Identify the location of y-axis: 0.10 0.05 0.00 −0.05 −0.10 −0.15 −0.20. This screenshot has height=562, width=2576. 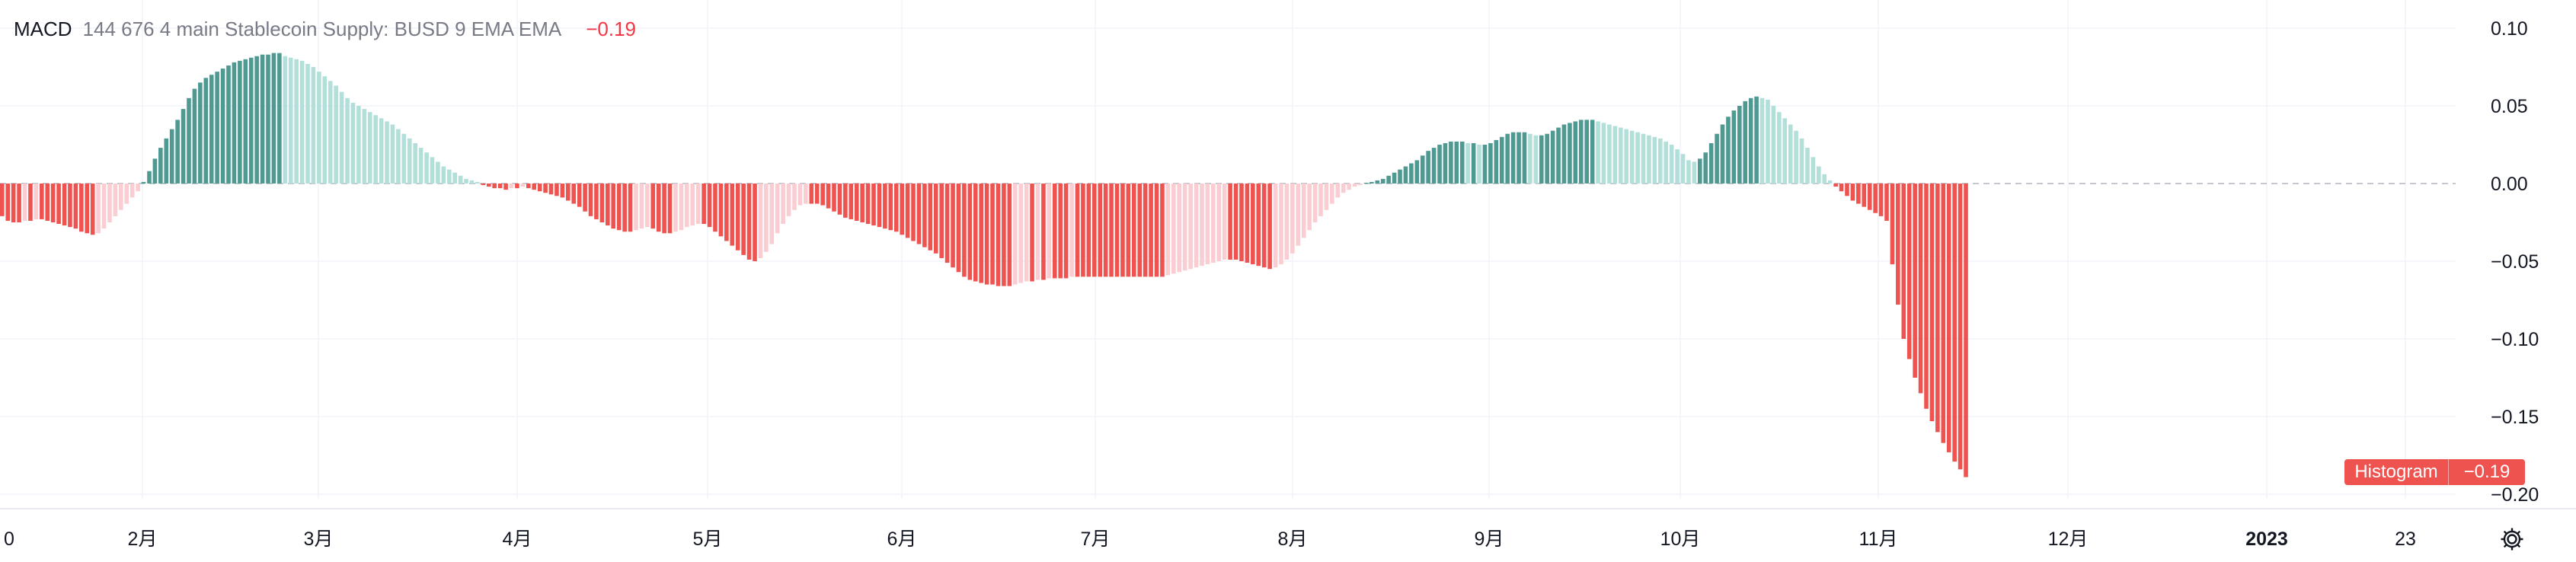
(2515, 262).